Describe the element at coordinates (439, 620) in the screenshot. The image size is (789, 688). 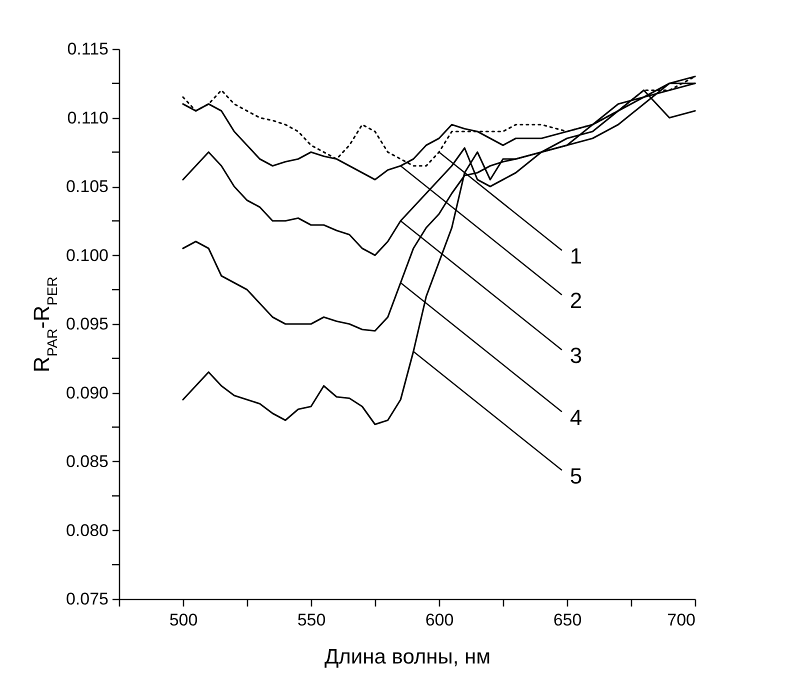
I see `x-tick-label: 600` at that location.